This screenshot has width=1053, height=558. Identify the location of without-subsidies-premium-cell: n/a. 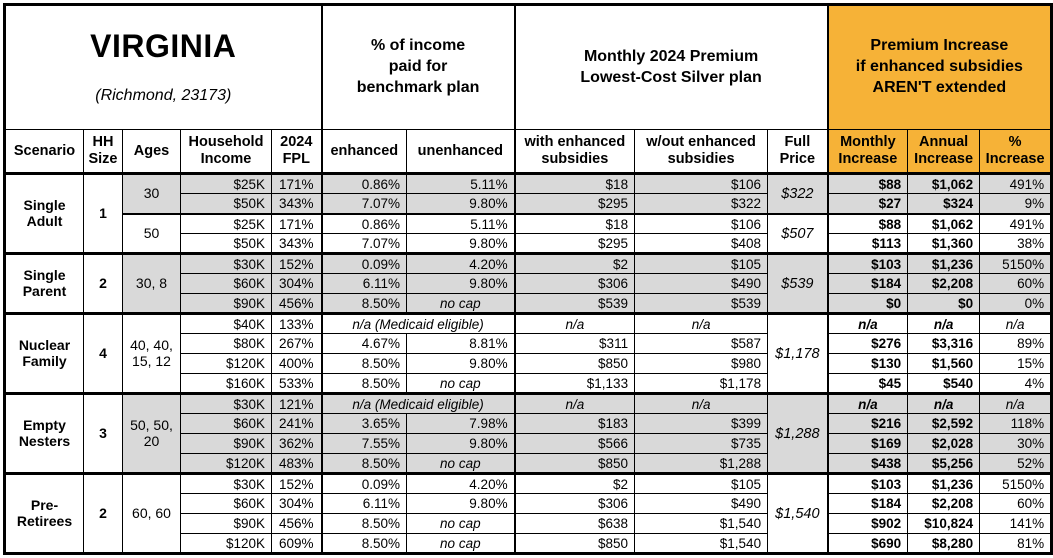
(701, 323).